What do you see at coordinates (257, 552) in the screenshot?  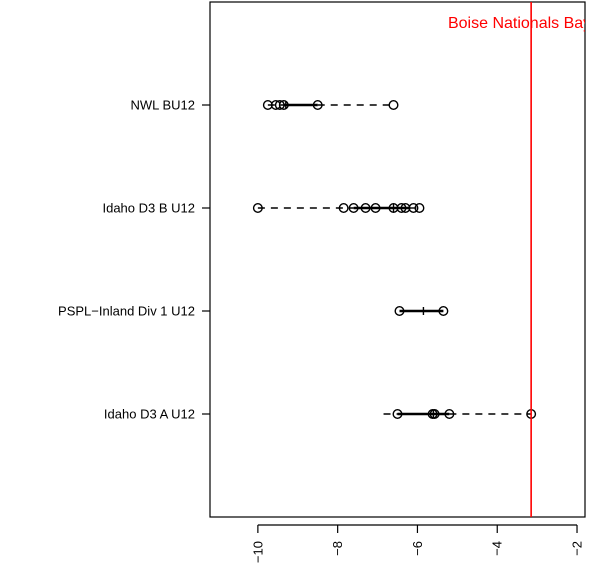 I see `x-tick-label: −10` at bounding box center [257, 552].